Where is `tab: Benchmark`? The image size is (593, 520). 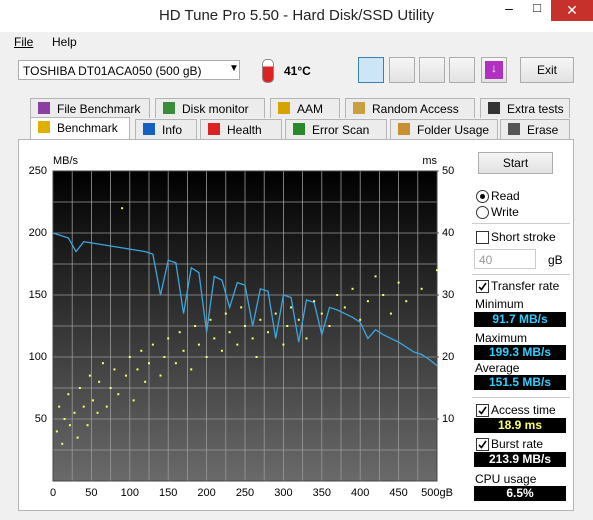 tab: Benchmark is located at coordinates (80, 128).